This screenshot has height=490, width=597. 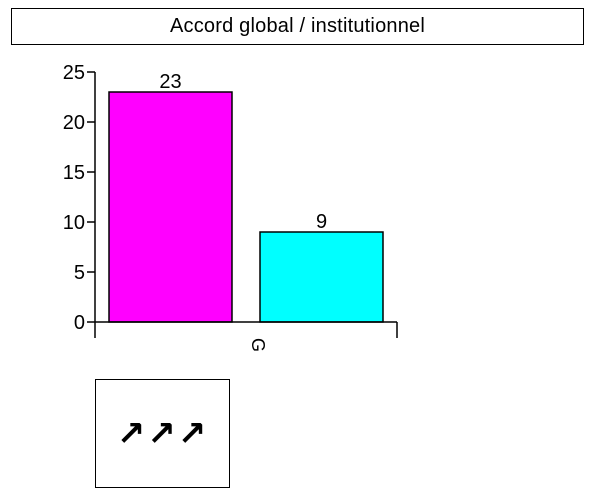 What do you see at coordinates (170, 82) in the screenshot?
I see `bar-value-label: 23` at bounding box center [170, 82].